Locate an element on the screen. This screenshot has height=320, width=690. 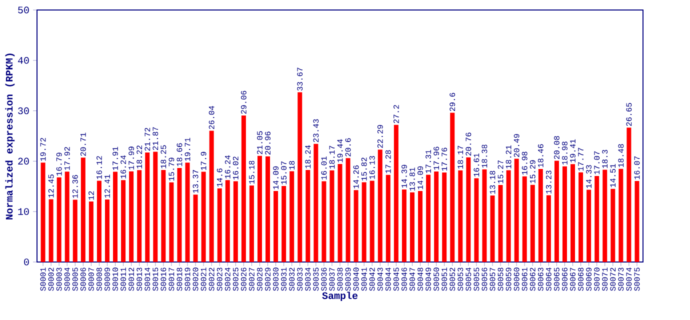
data-label: 13.81 is located at coordinates (412, 179).